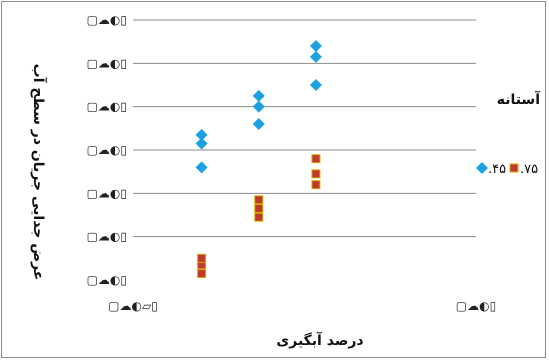  What do you see at coordinates (107, 63) in the screenshot?
I see `y-tick-label-5: ▢☁◐▯` at bounding box center [107, 63].